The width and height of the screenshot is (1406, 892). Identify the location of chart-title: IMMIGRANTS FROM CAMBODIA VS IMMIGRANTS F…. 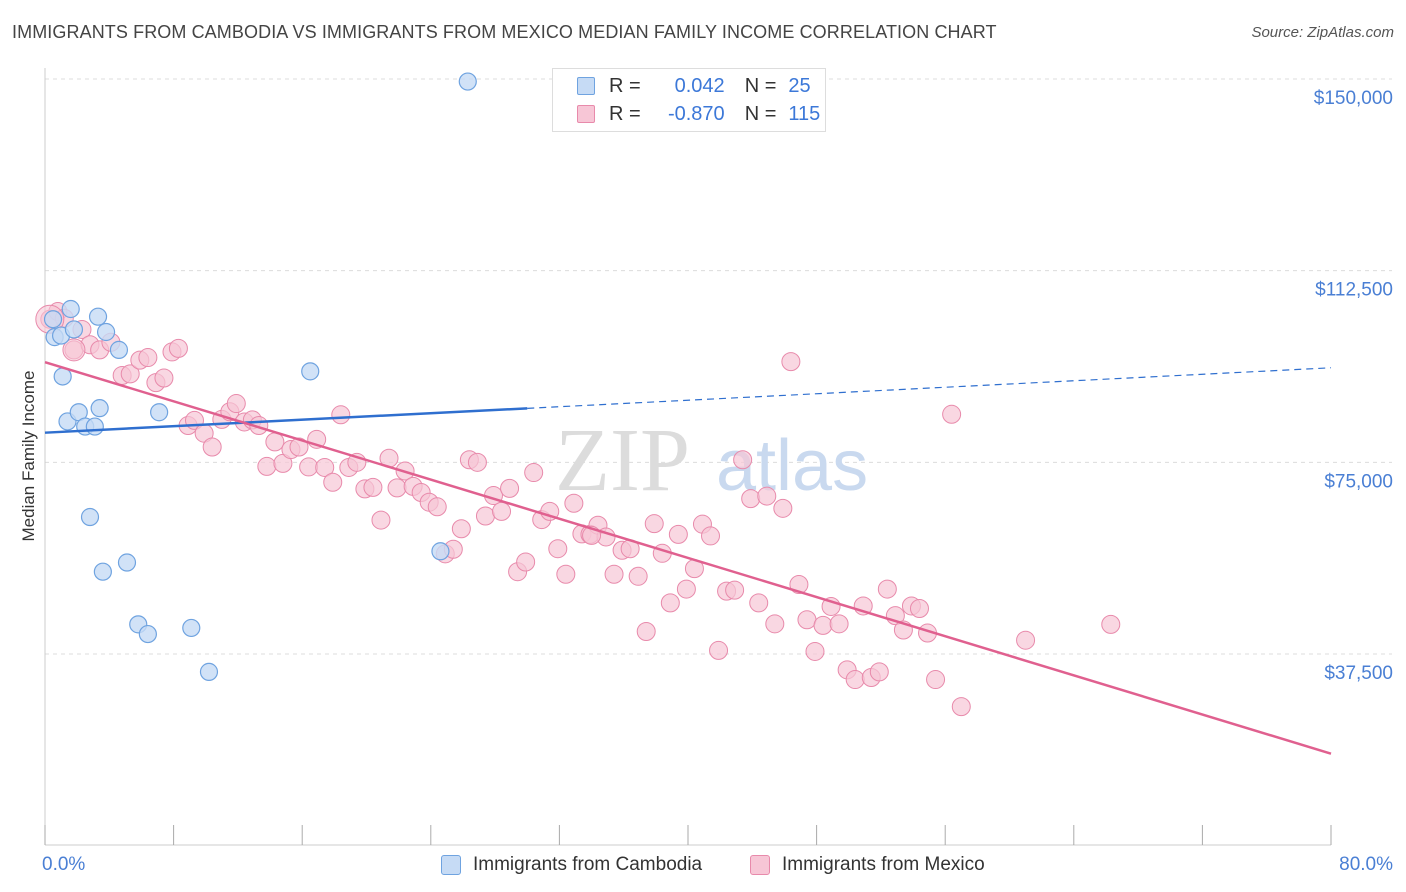
(504, 32).